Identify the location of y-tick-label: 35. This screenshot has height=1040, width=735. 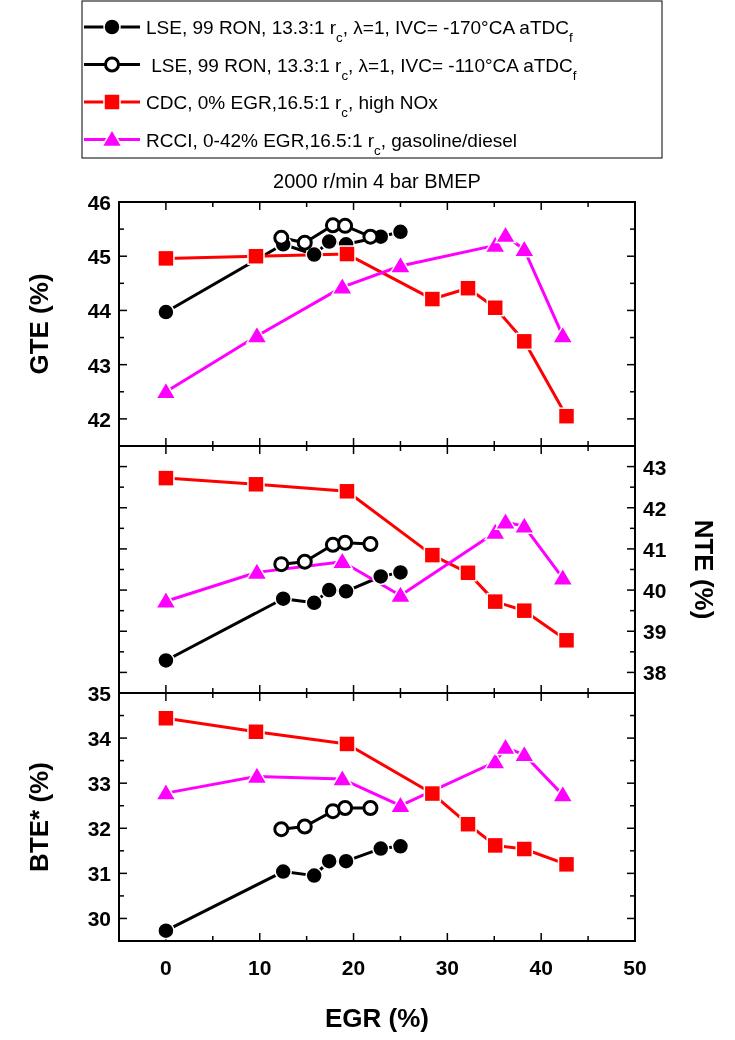
(99, 693).